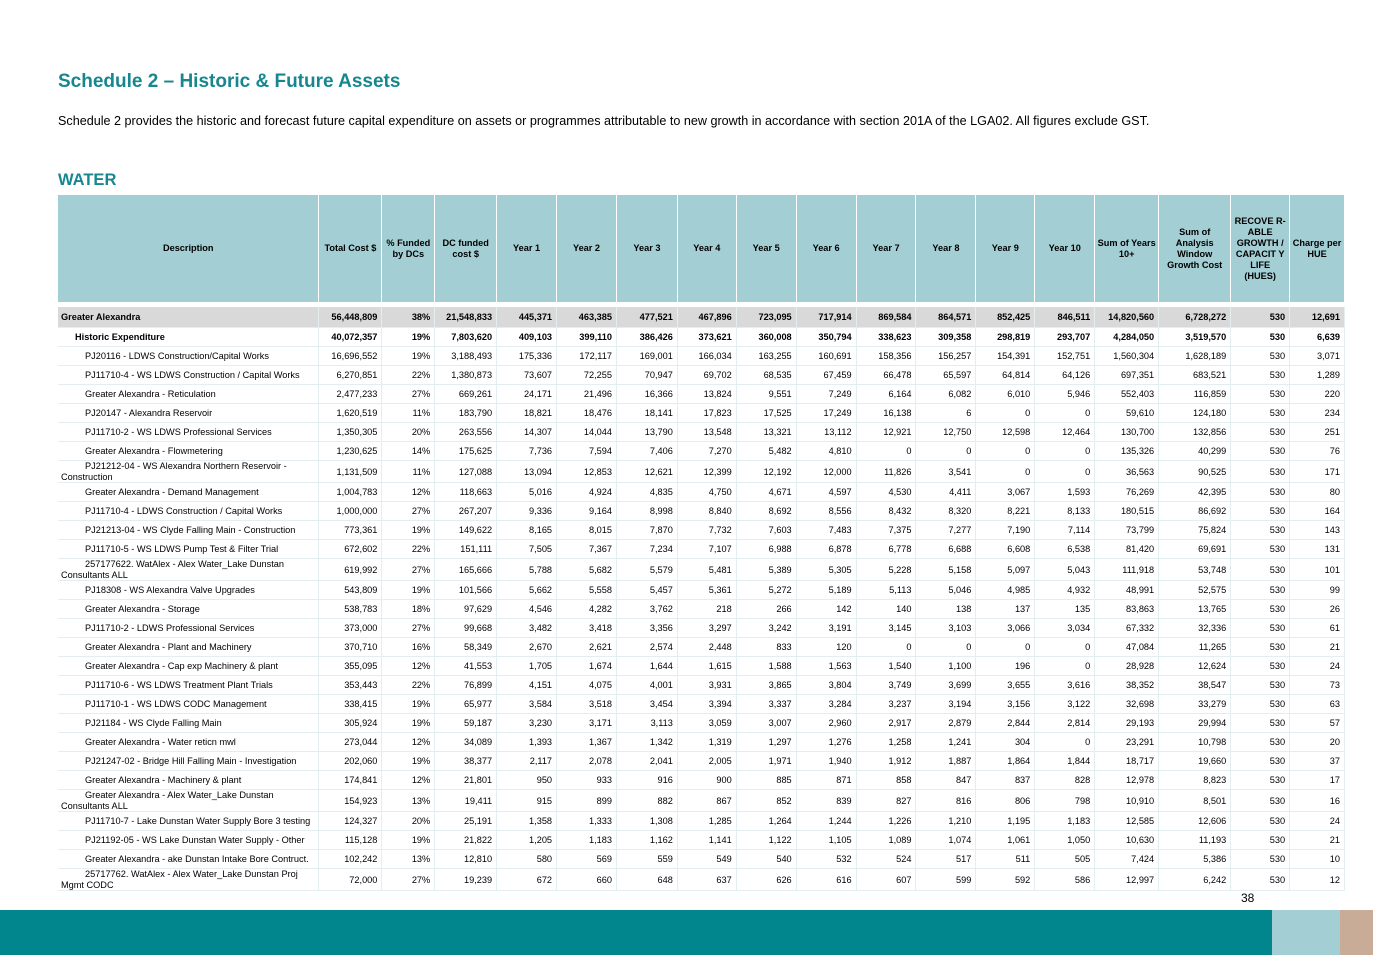 The image size is (1373, 955). I want to click on table-cell: 3,188,493, so click(466, 356).